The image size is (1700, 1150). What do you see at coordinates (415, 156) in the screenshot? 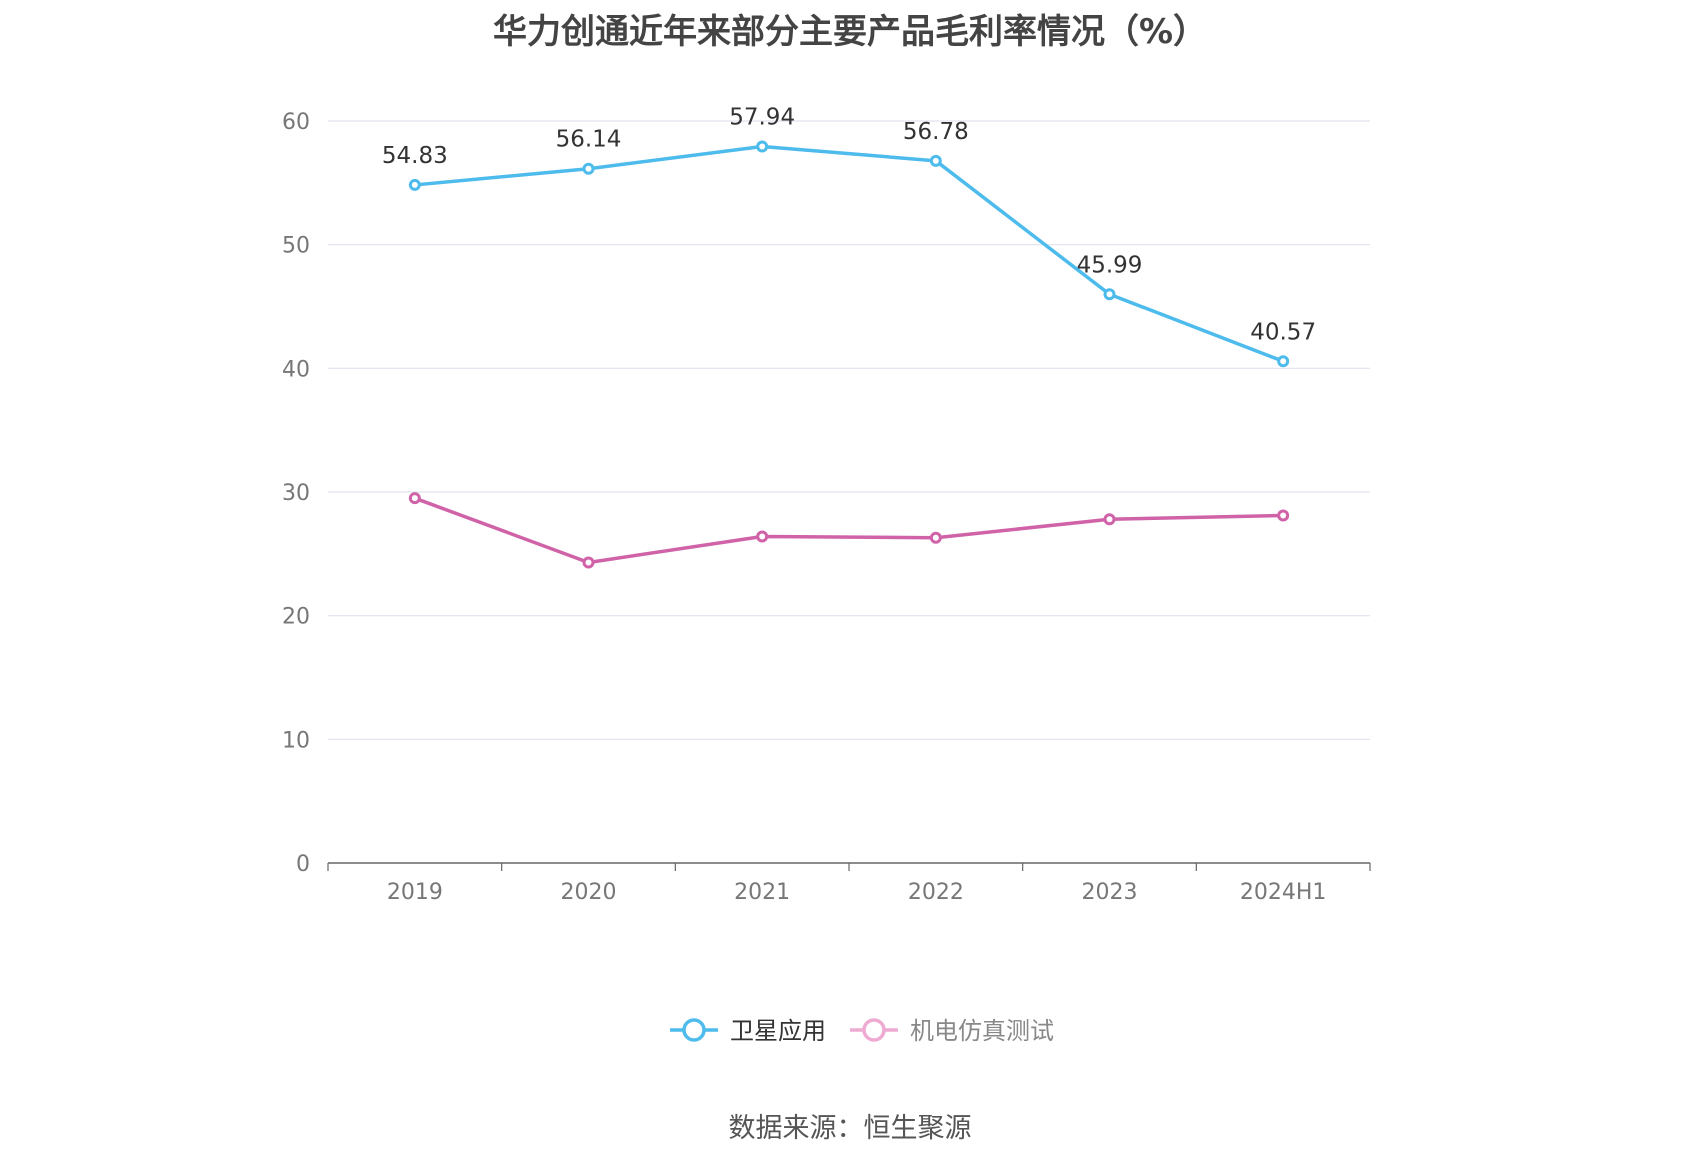
I see `data-label: 54.83` at bounding box center [415, 156].